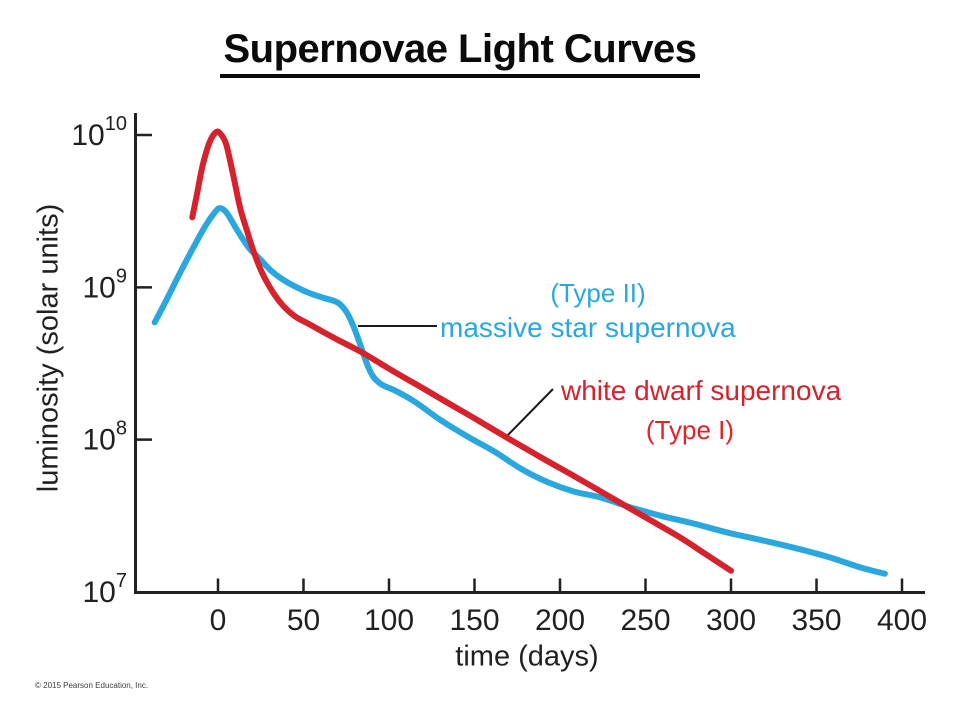 This screenshot has width=960, height=720. What do you see at coordinates (527, 656) in the screenshot?
I see `x-axis-title: time (days)` at bounding box center [527, 656].